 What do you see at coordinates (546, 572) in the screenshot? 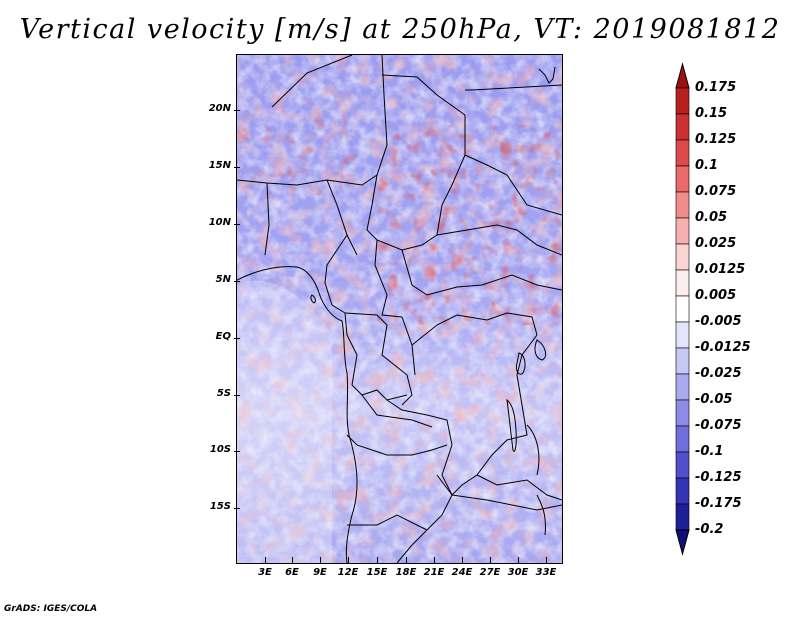
I see `longitude-label: 33E` at bounding box center [546, 572].